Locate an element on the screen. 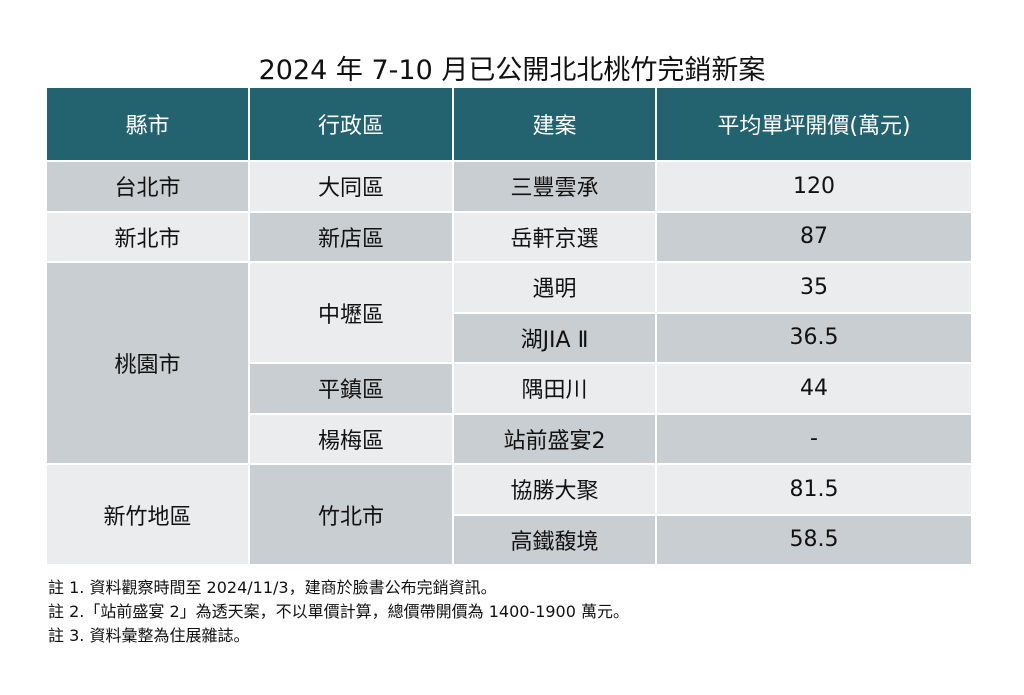  header-cell: 建案 is located at coordinates (554, 124).